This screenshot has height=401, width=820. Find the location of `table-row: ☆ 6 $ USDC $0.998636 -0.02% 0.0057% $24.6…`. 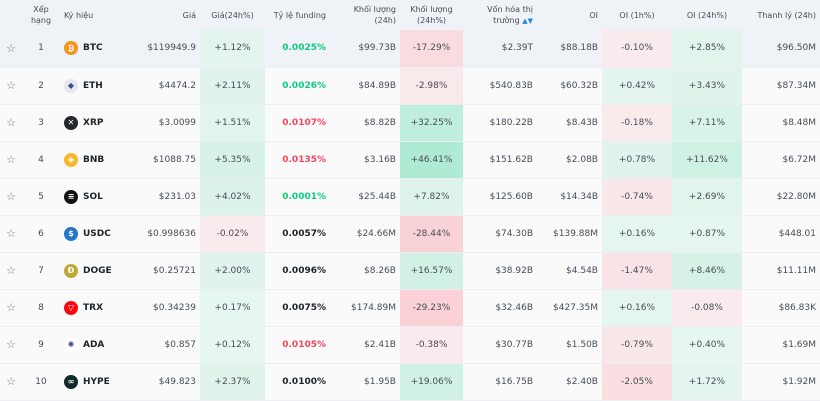

table-row: ☆ 6 $ USDC $0.998636 -0.02% 0.0057% $24.6… is located at coordinates (410, 234).